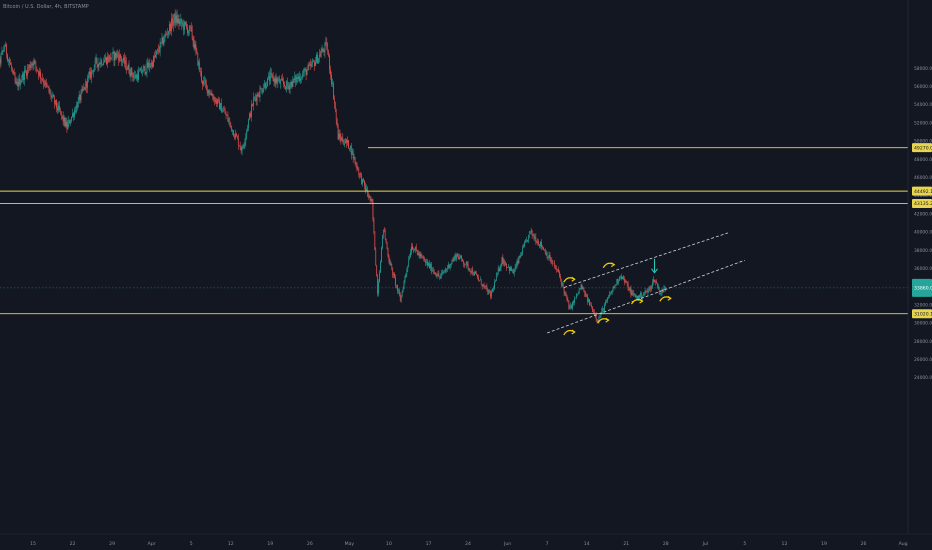 This screenshot has height=550, width=932. Describe the element at coordinates (903, 544) in the screenshot. I see `time-tick-label: Aug` at that location.